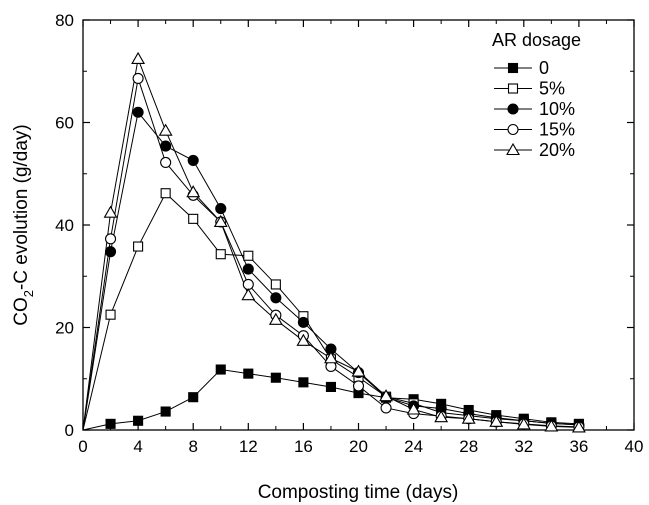  Describe the element at coordinates (69, 430) in the screenshot. I see `y-tick-label: 0` at that location.